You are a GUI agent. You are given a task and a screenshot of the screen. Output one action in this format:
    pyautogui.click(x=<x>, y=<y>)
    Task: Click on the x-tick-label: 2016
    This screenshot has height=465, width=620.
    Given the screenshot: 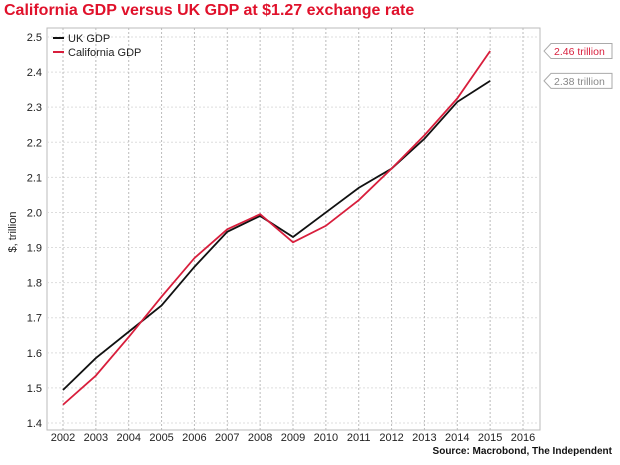 What is the action you would take?
    pyautogui.click(x=523, y=438)
    